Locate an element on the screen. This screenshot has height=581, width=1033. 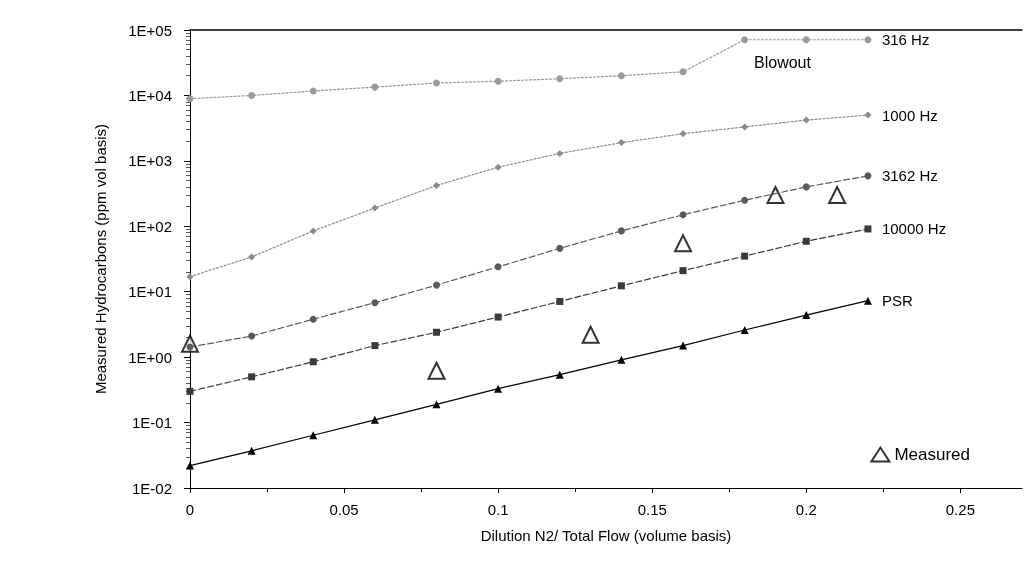
x-tick-label: 0.15 is located at coordinates (652, 509).